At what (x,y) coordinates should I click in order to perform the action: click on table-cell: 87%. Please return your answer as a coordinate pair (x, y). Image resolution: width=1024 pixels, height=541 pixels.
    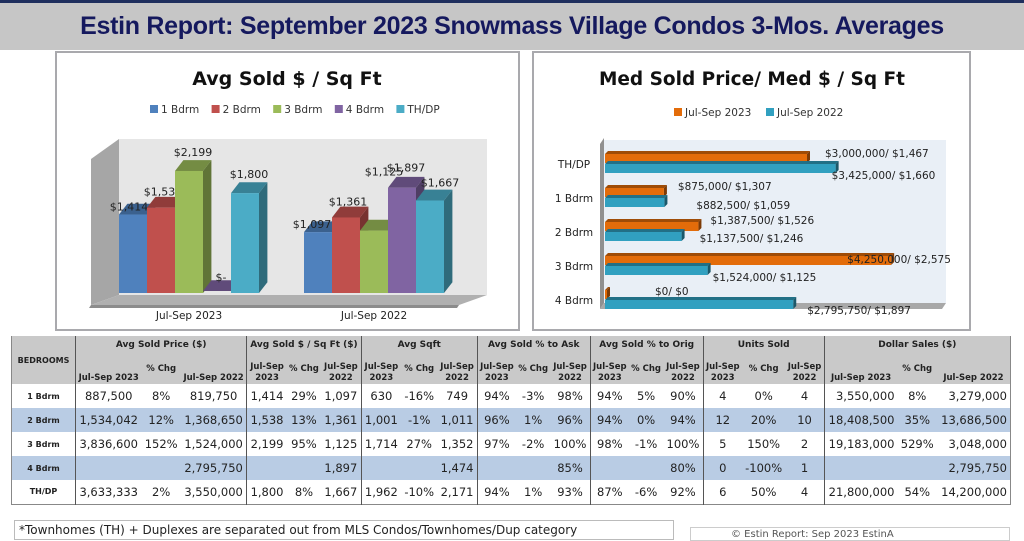
    Looking at the image, I should click on (609, 492).